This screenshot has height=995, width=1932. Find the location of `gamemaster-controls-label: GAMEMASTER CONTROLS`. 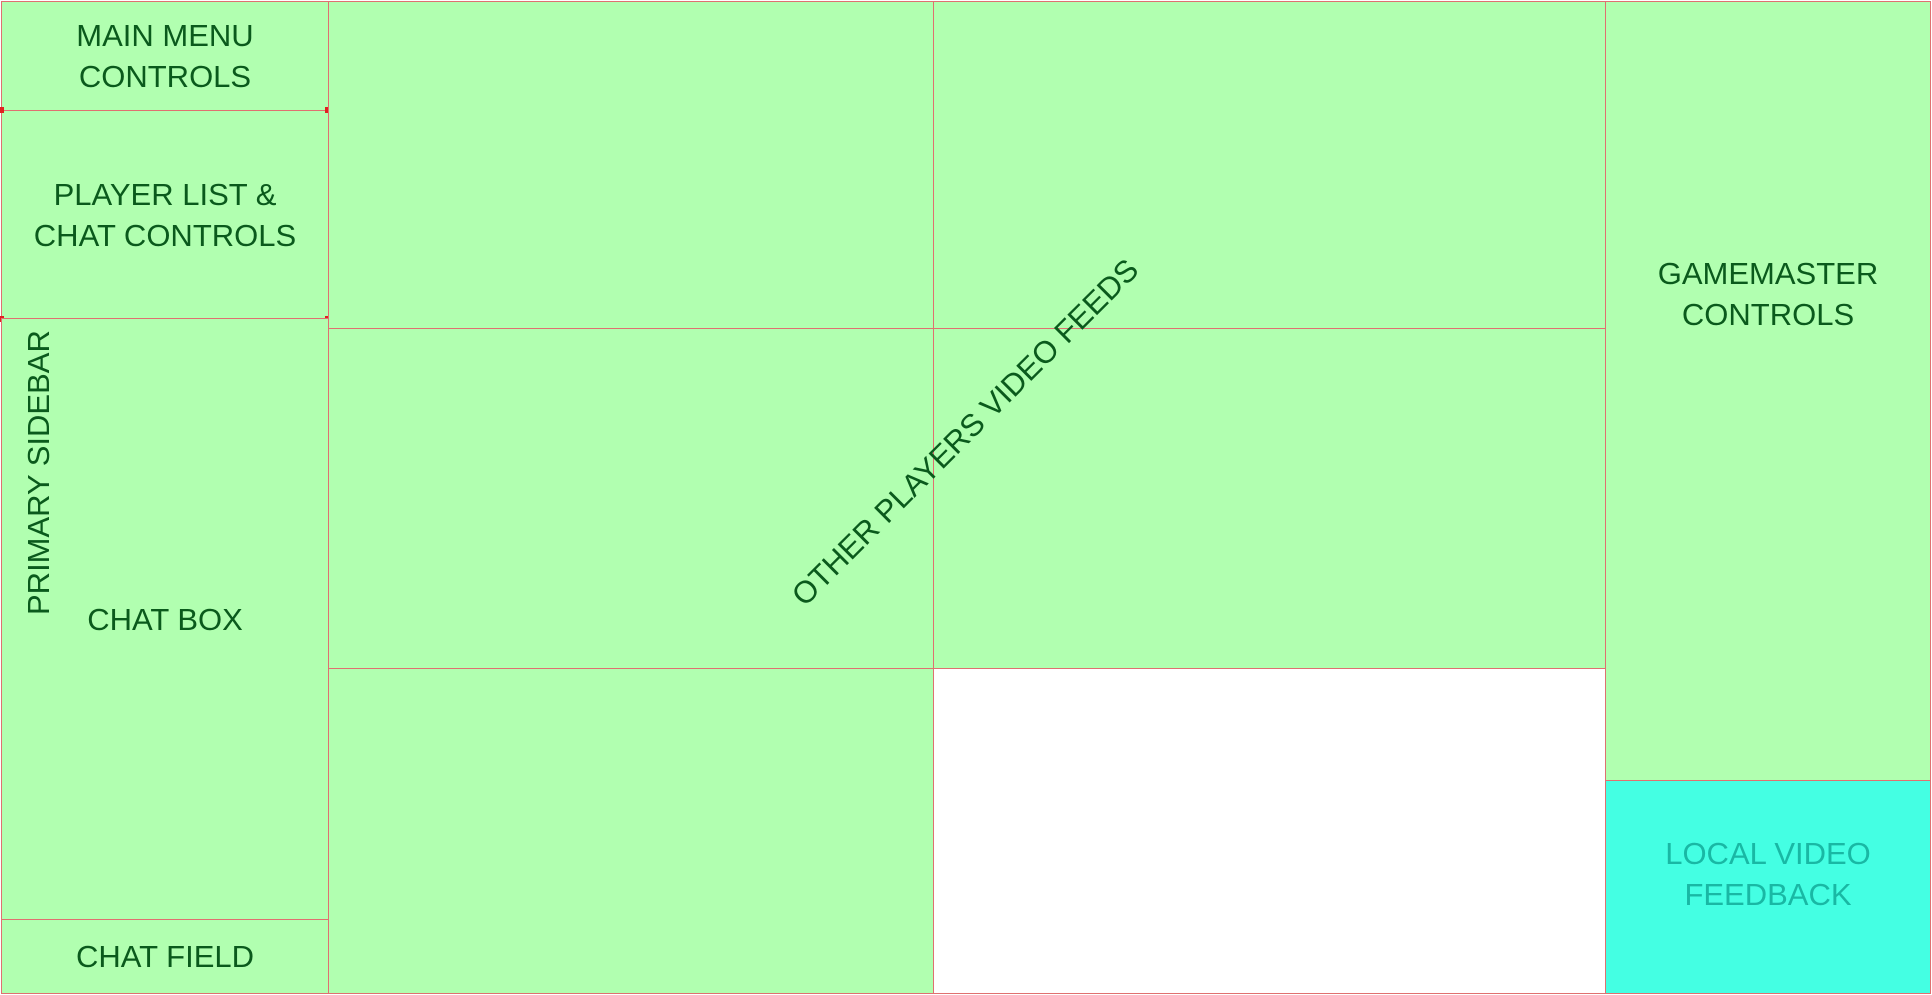

gamemaster-controls-label: GAMEMASTER CONTROLS is located at coordinates (1768, 293).